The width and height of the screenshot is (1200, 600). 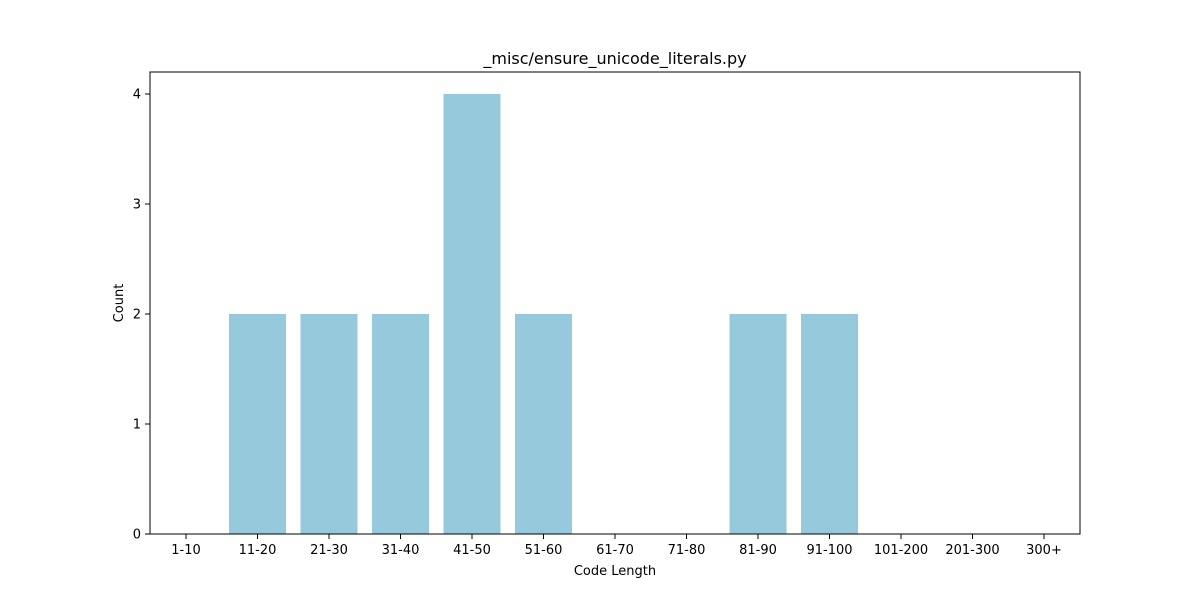 What do you see at coordinates (137, 315) in the screenshot?
I see `y-tick-label: 2` at bounding box center [137, 315].